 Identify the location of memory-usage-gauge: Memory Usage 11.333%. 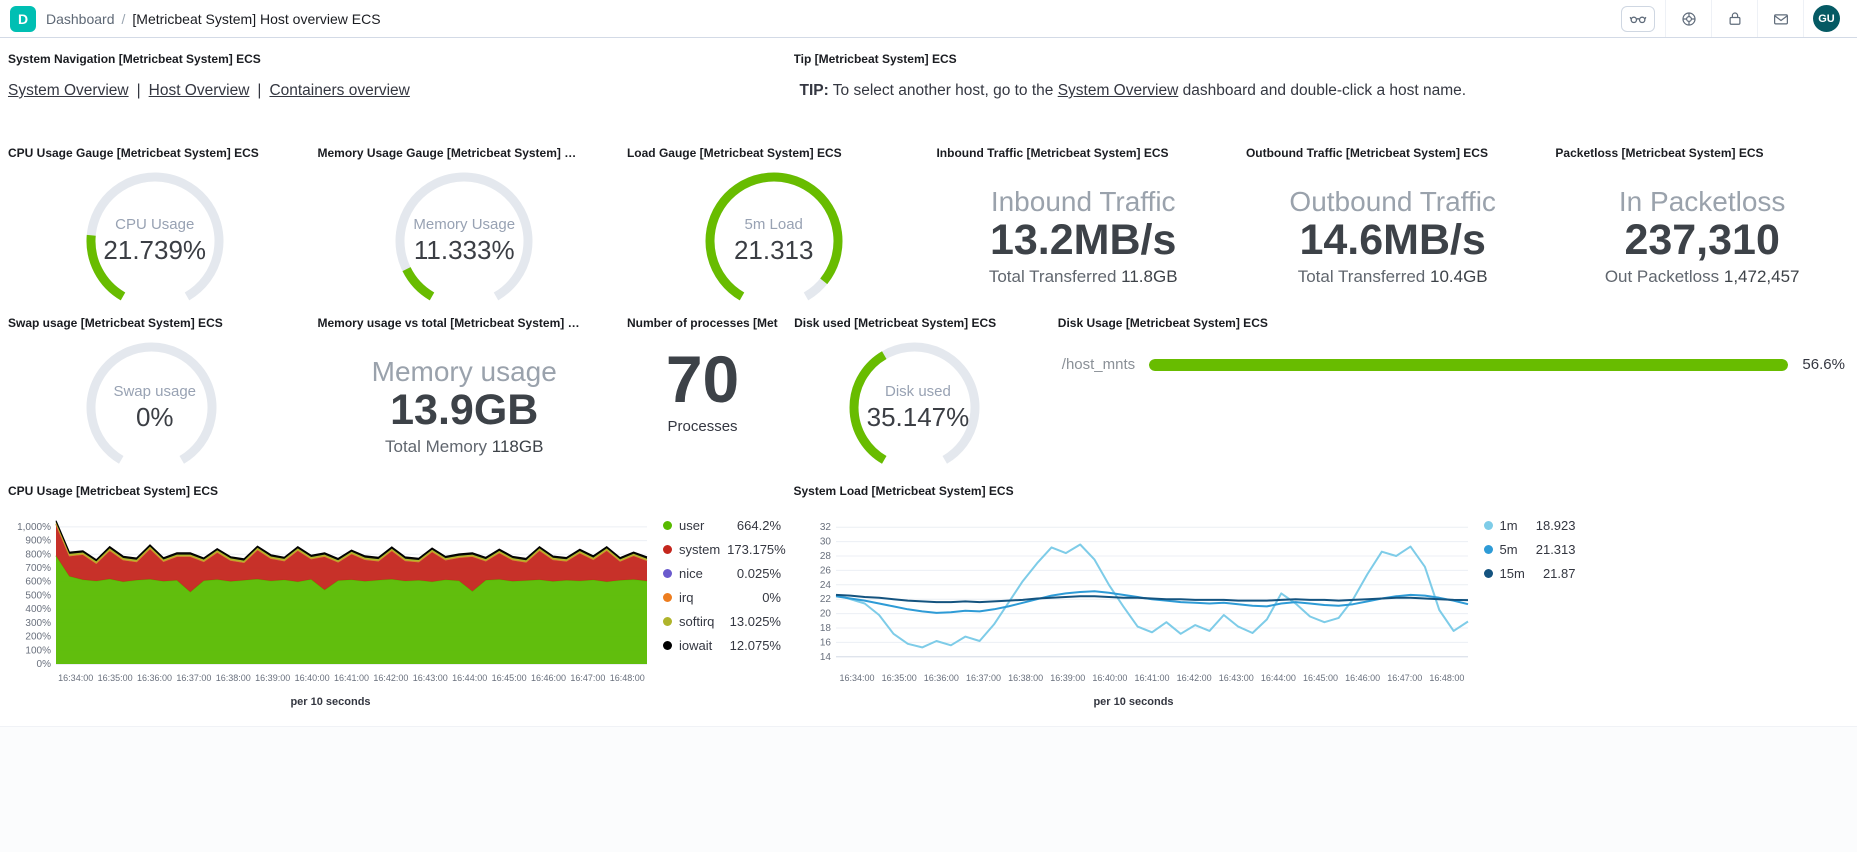
(464, 239).